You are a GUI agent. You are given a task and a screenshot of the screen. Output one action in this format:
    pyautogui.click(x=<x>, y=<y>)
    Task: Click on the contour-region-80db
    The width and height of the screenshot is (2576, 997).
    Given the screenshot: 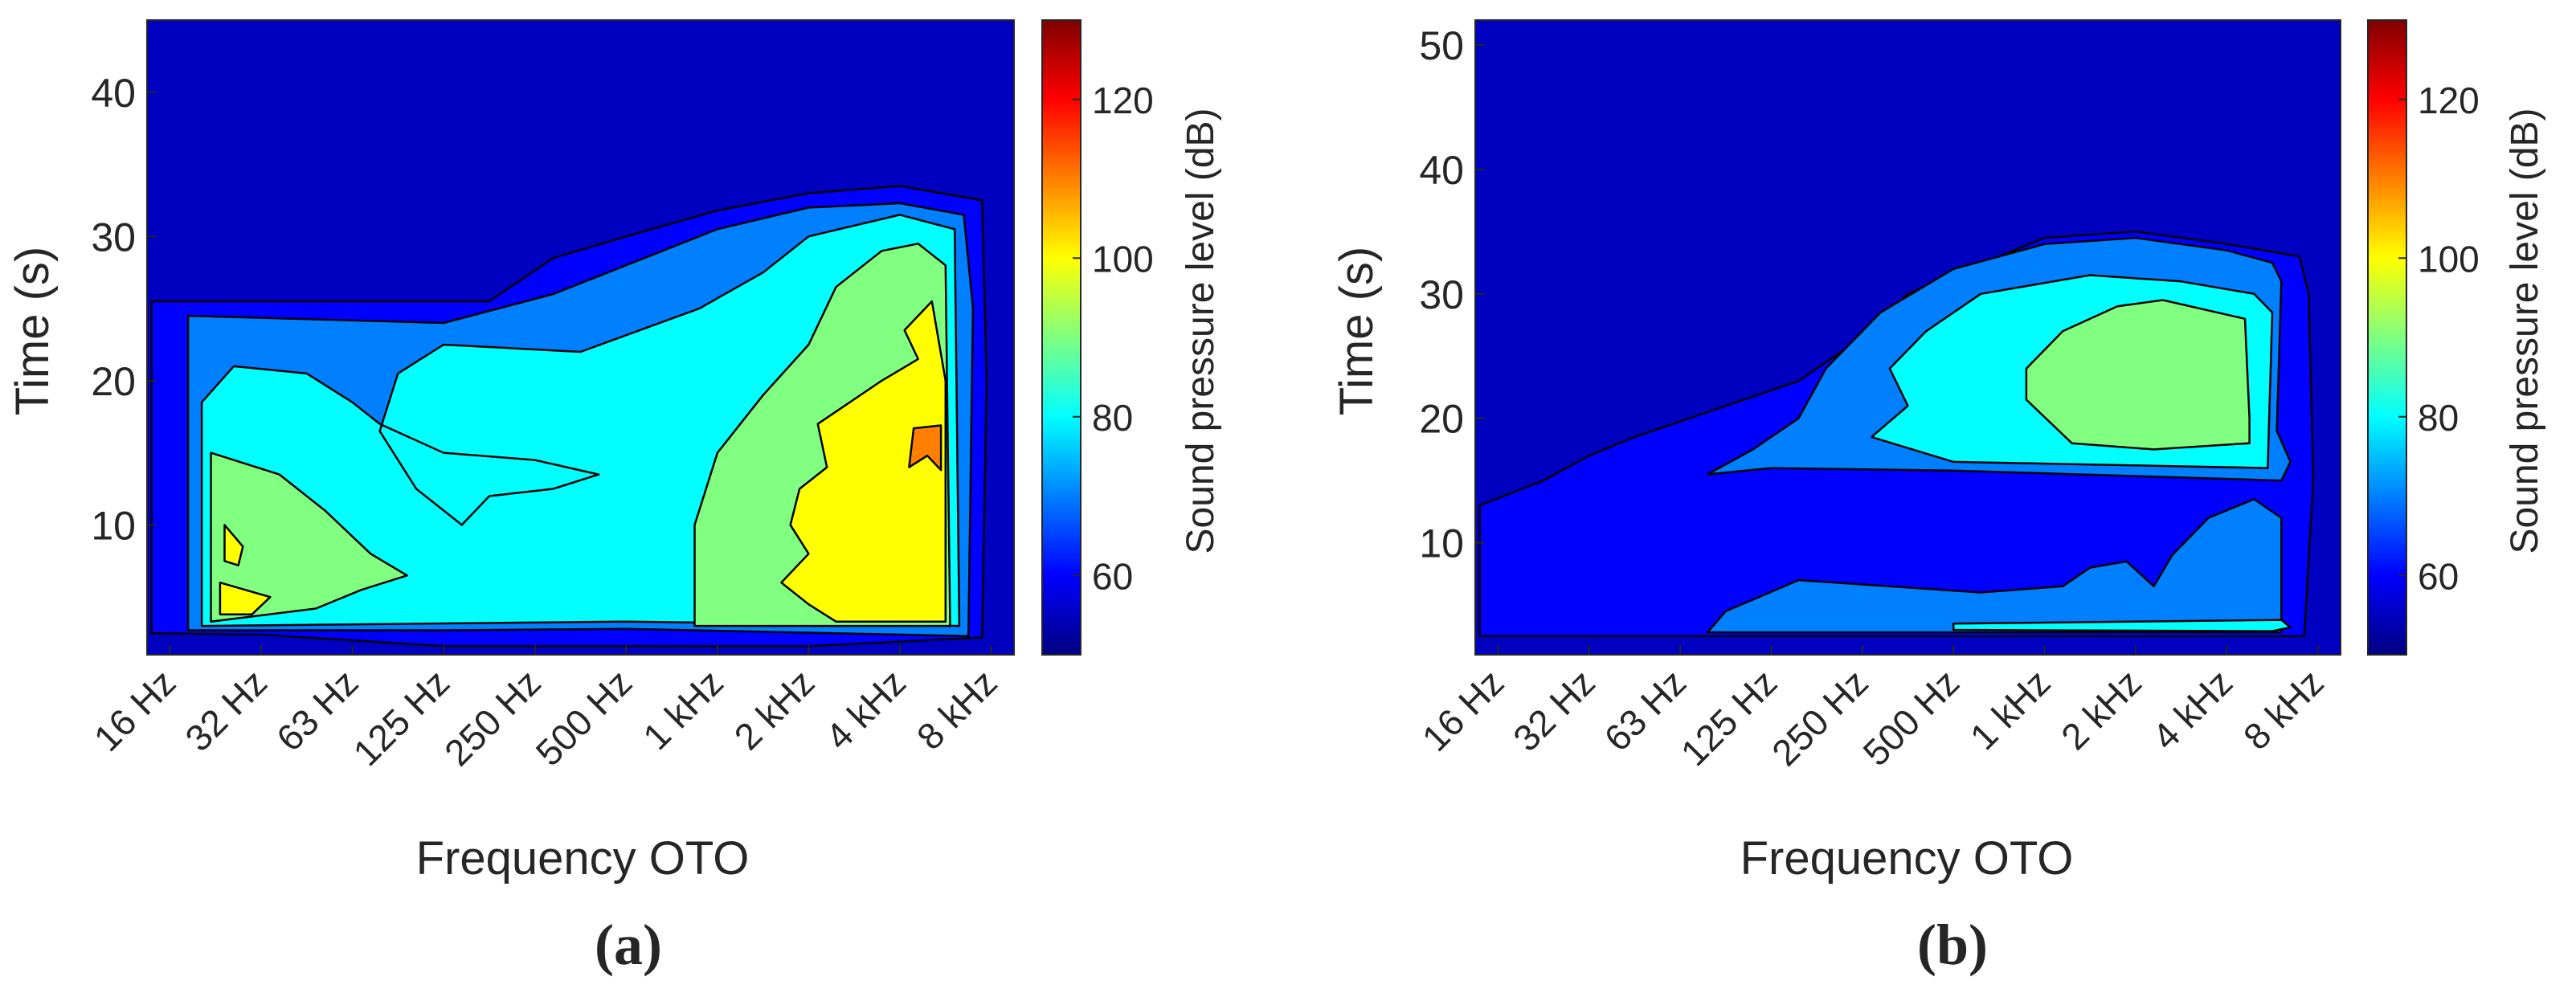 What is the action you would take?
    pyautogui.click(x=2122, y=625)
    